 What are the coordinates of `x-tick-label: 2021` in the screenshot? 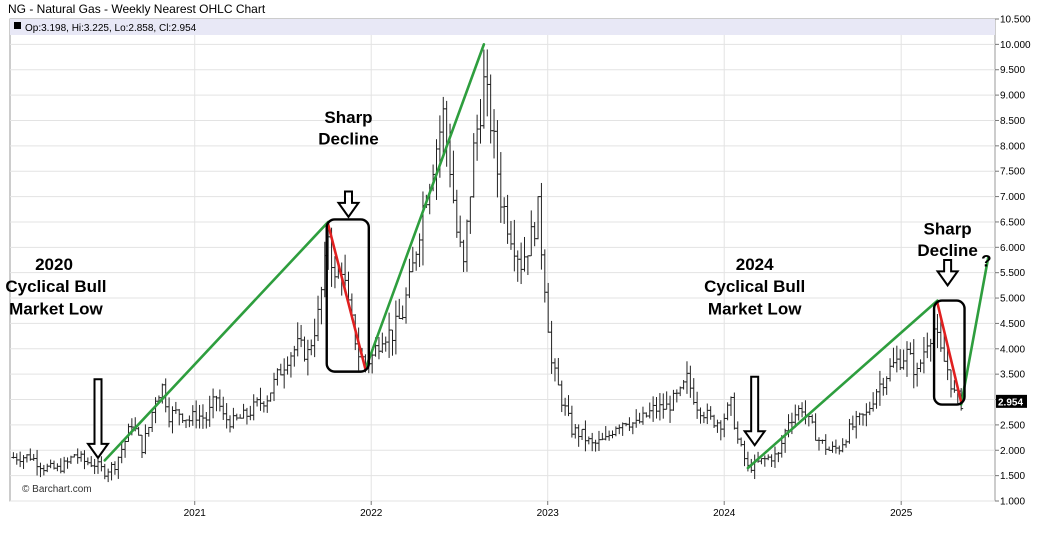 It's located at (195, 513).